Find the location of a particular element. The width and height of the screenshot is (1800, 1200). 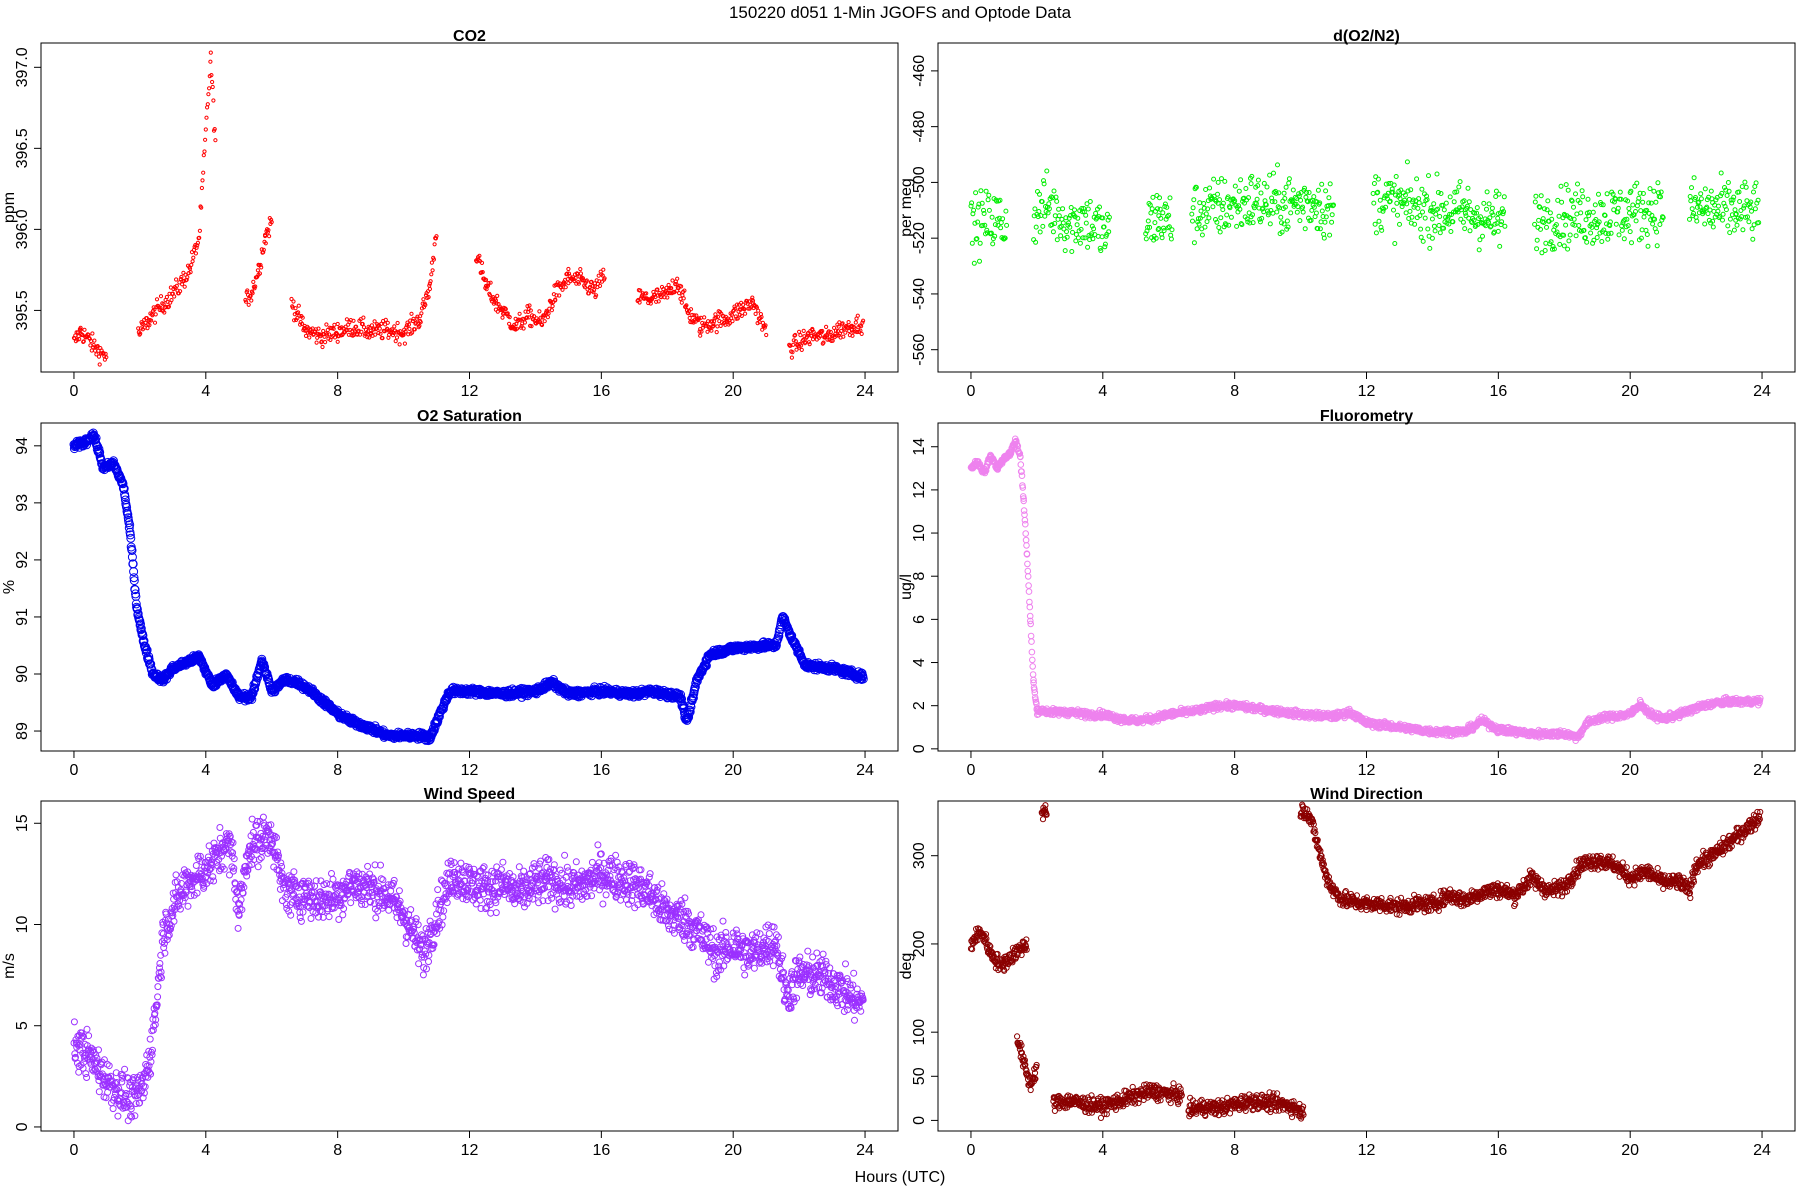

figure-title: 150220 d051 1-Min JGOFS and Optode Data is located at coordinates (900, 12).